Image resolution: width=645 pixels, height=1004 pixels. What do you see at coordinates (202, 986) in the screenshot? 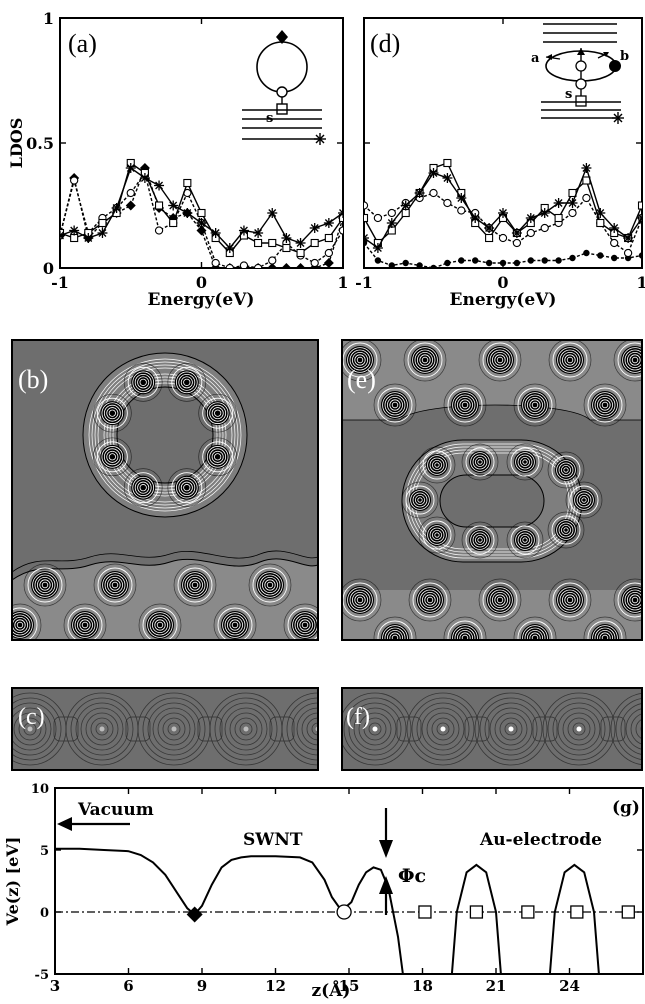
I see `panel-g-xtick-label: 9` at bounding box center [202, 986].